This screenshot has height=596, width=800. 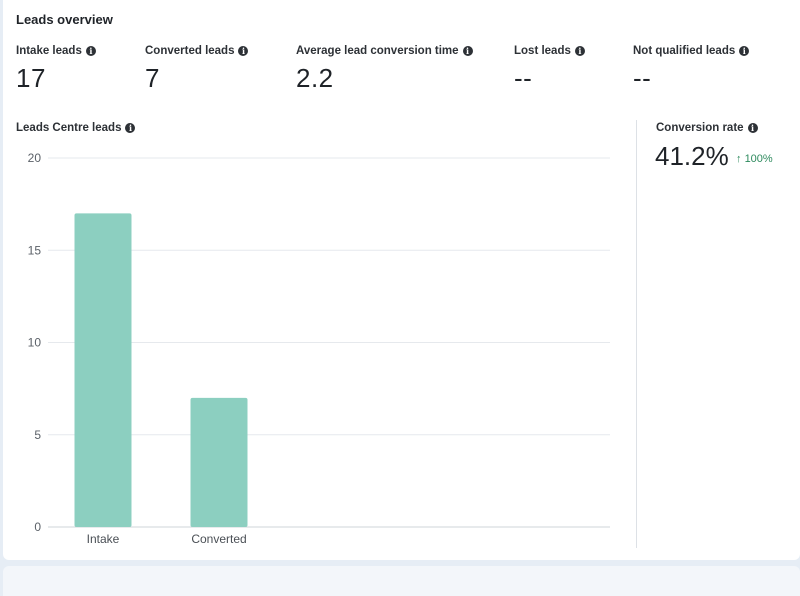 I want to click on x-tick-label: Intake, so click(x=103, y=539).